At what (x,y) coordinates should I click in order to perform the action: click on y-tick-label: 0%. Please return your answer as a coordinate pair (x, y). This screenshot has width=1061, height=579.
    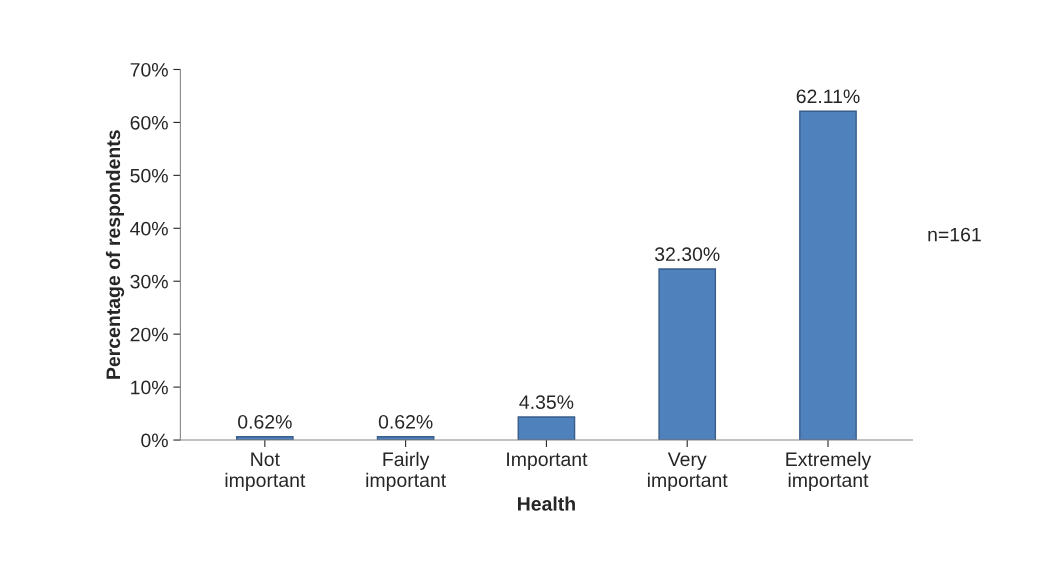
    Looking at the image, I should click on (154, 440).